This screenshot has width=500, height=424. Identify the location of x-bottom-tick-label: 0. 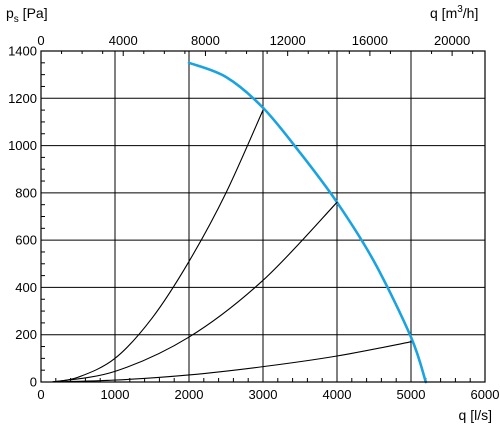
(40, 394).